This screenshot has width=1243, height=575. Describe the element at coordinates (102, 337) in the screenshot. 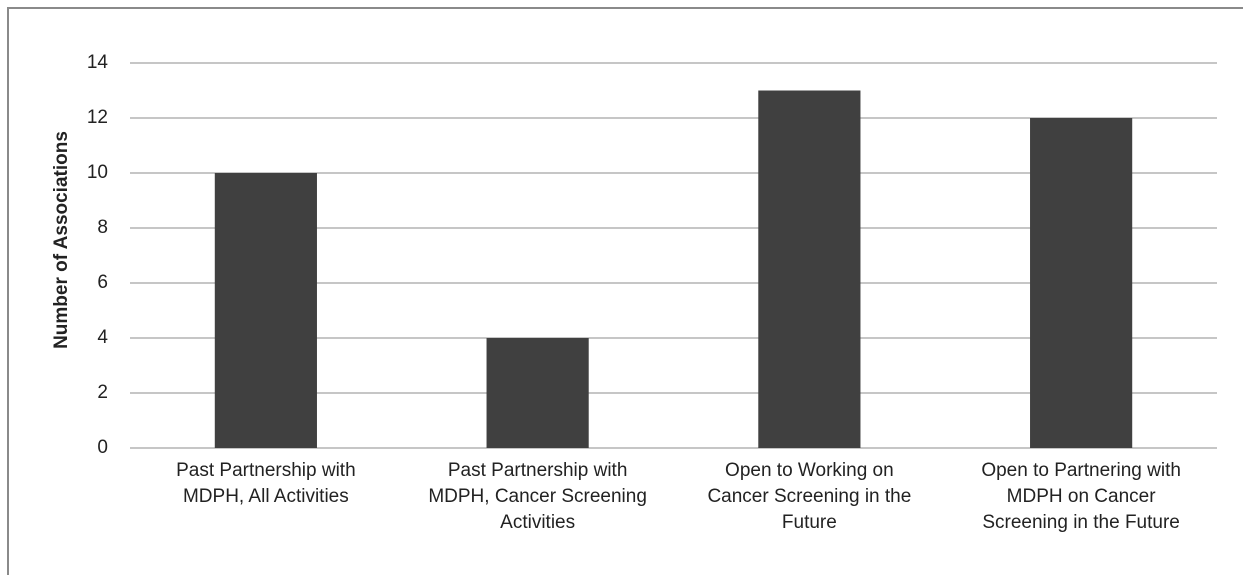

I see `y-tick-label: 4` at that location.